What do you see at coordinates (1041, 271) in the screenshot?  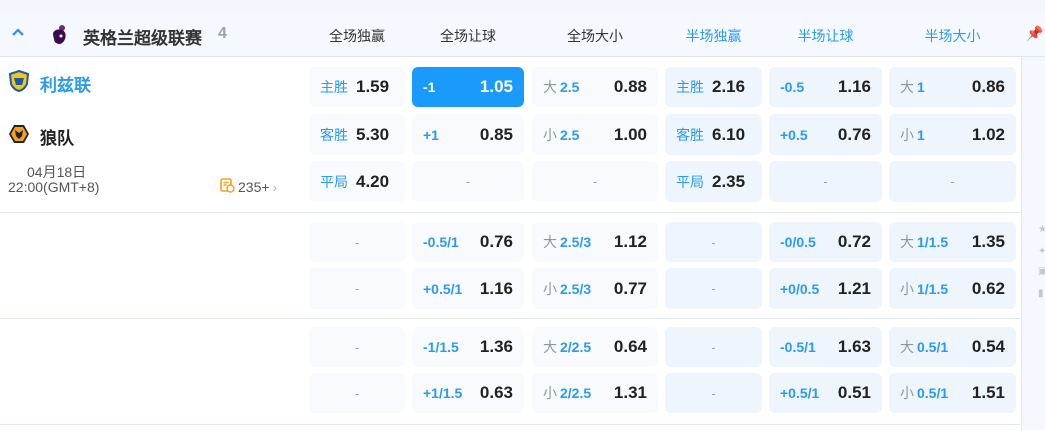 I see `score-icon: ▣` at bounding box center [1041, 271].